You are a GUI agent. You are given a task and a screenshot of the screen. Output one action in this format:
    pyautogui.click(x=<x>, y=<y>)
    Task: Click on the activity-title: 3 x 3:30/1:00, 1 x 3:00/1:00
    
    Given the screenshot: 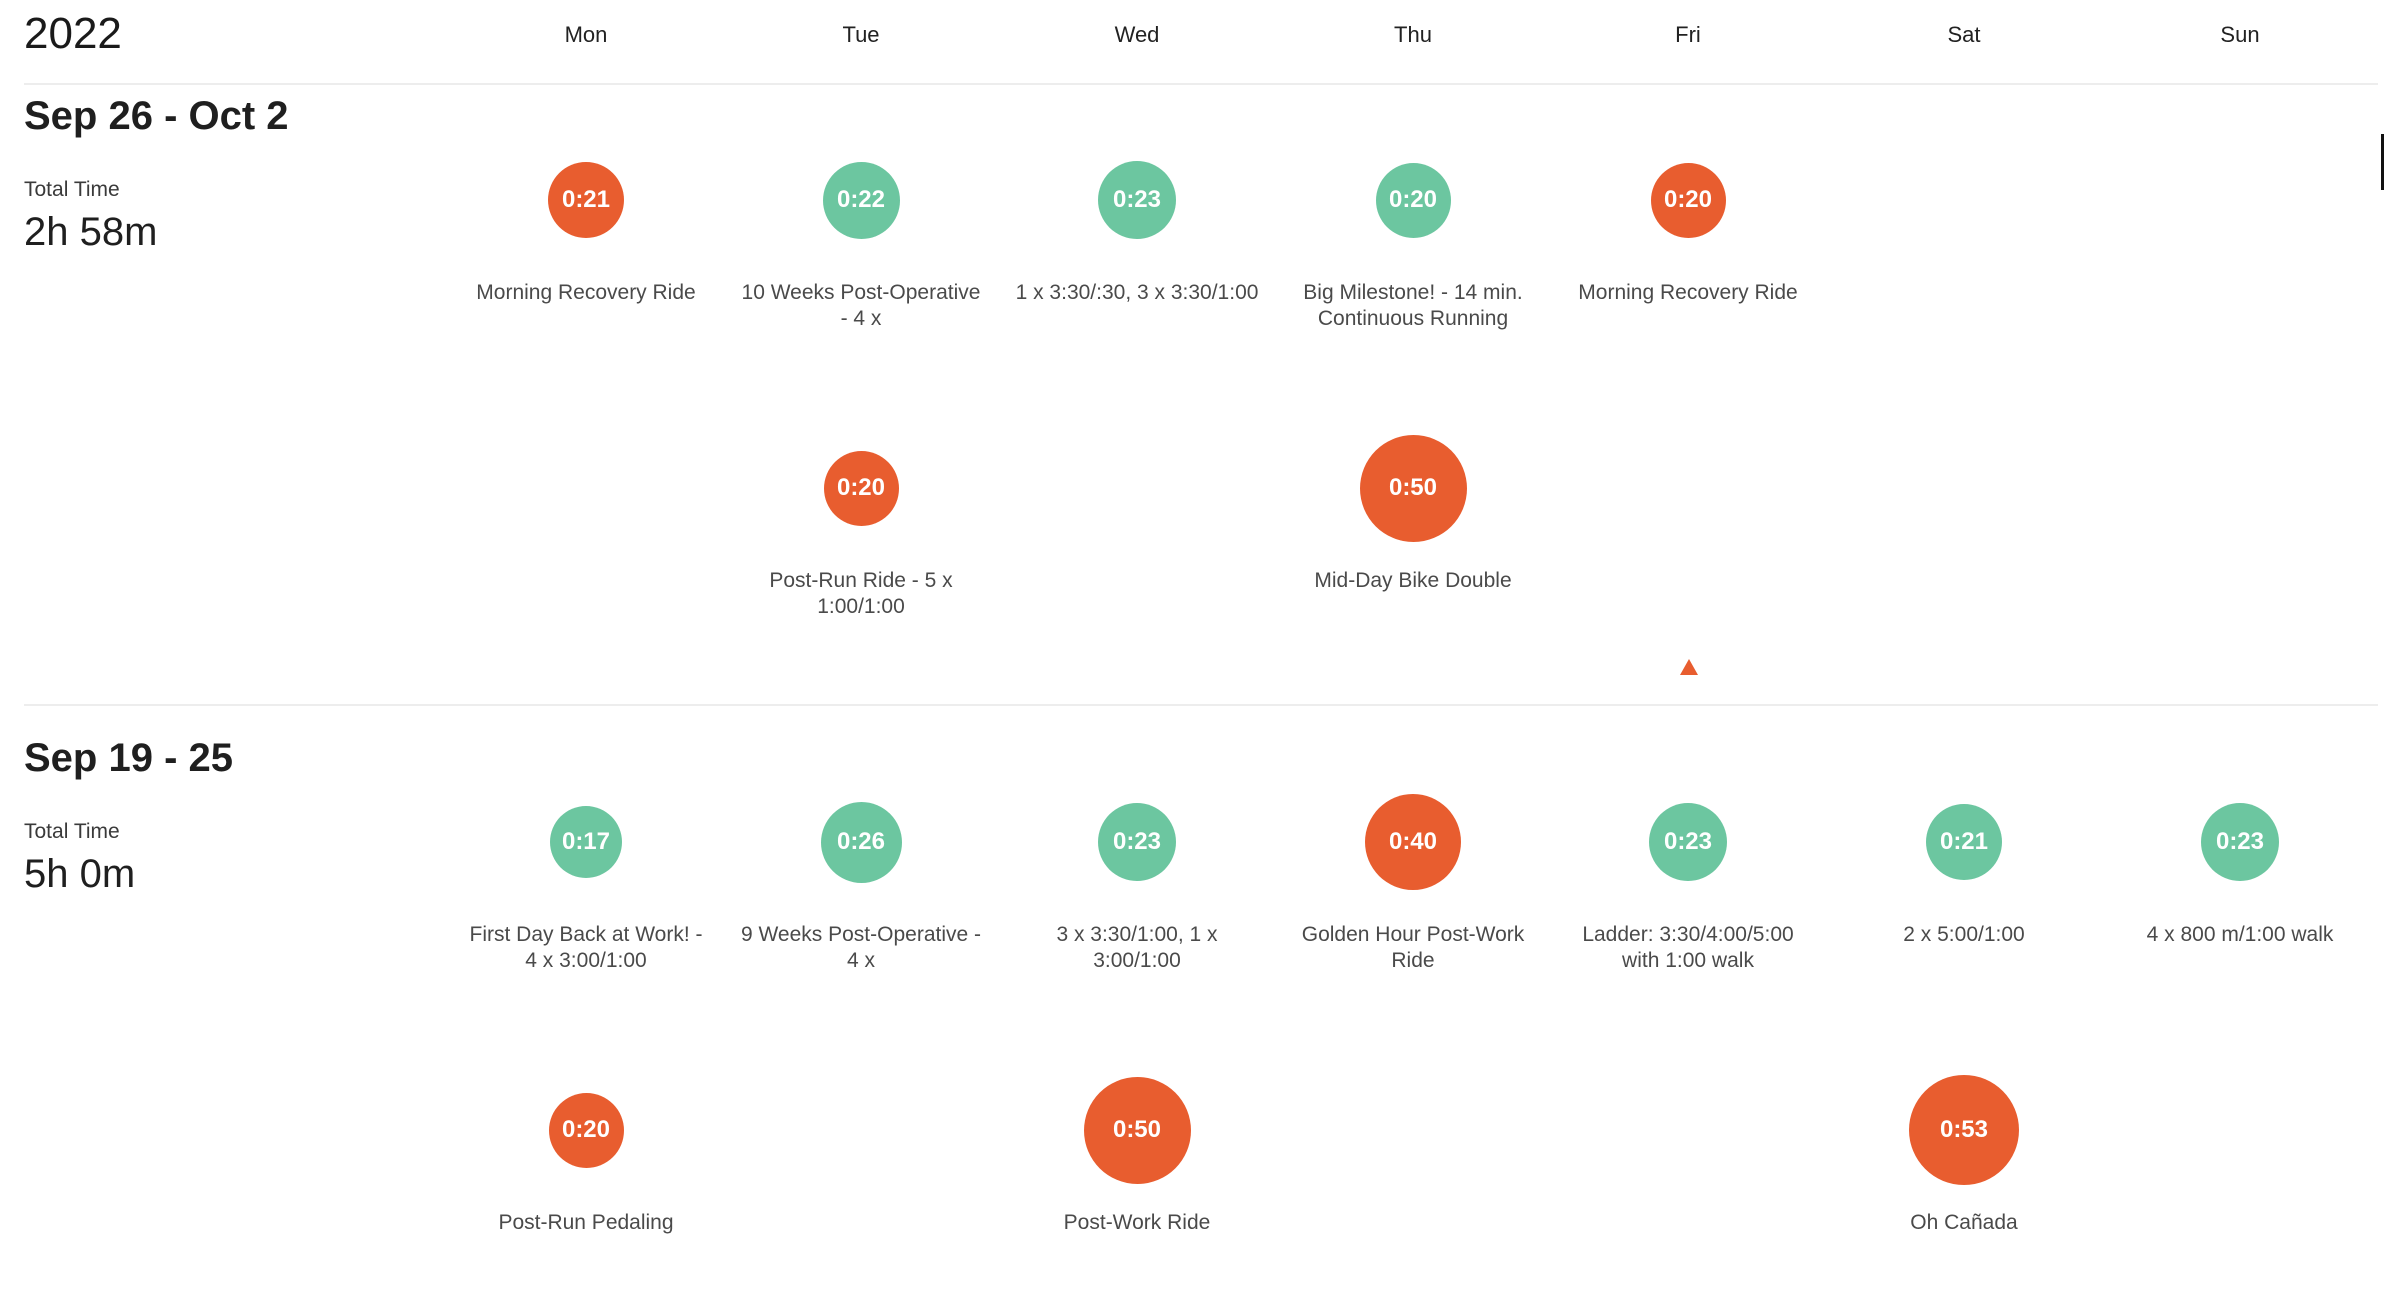 What is the action you would take?
    pyautogui.click(x=1137, y=947)
    